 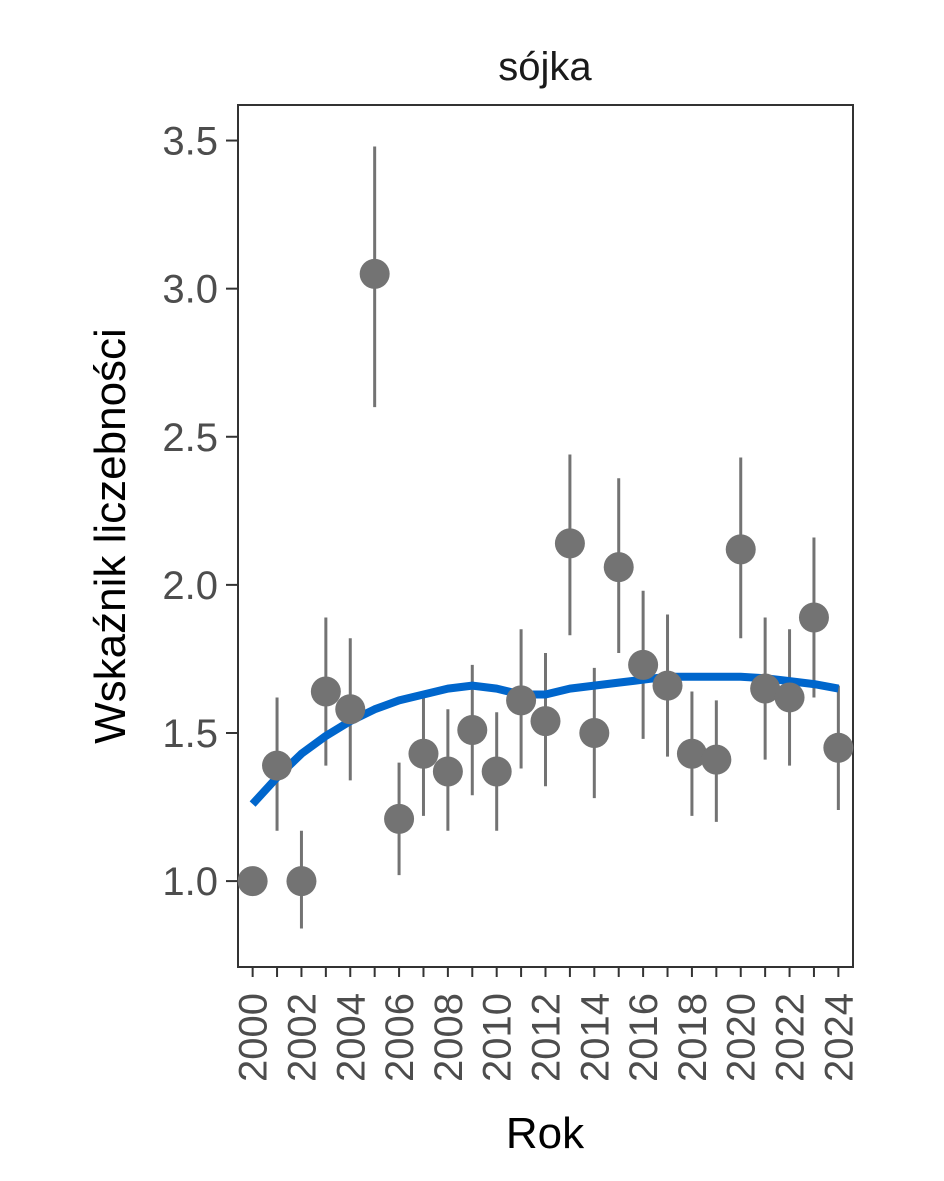 I want to click on y-tick-label: 1.0, so click(x=190, y=882).